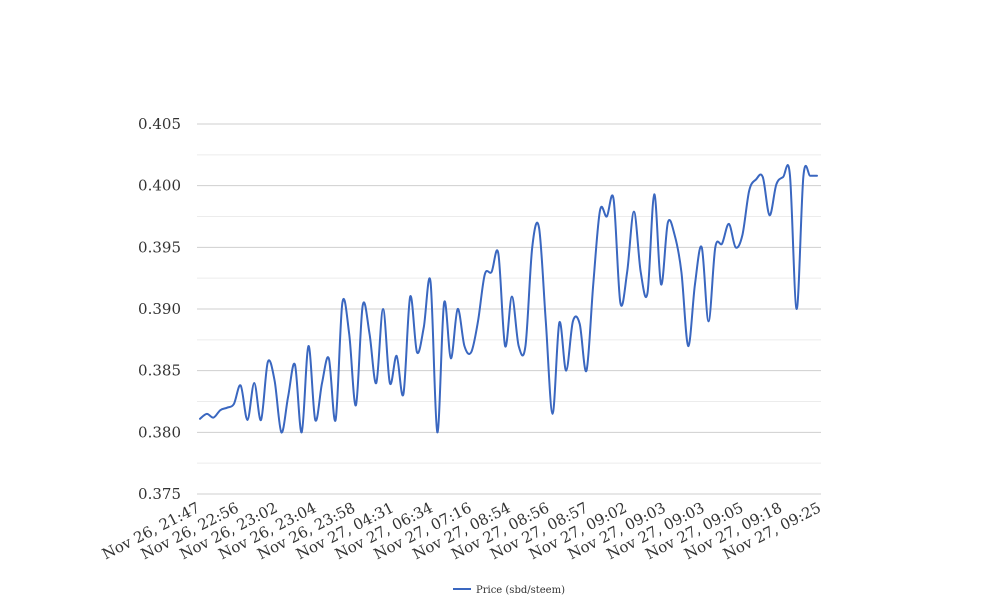  I want to click on y-axis-ticks: 0.375 0.380 0.385 0.390 0.395 0.400 0.405, so click(159, 309).